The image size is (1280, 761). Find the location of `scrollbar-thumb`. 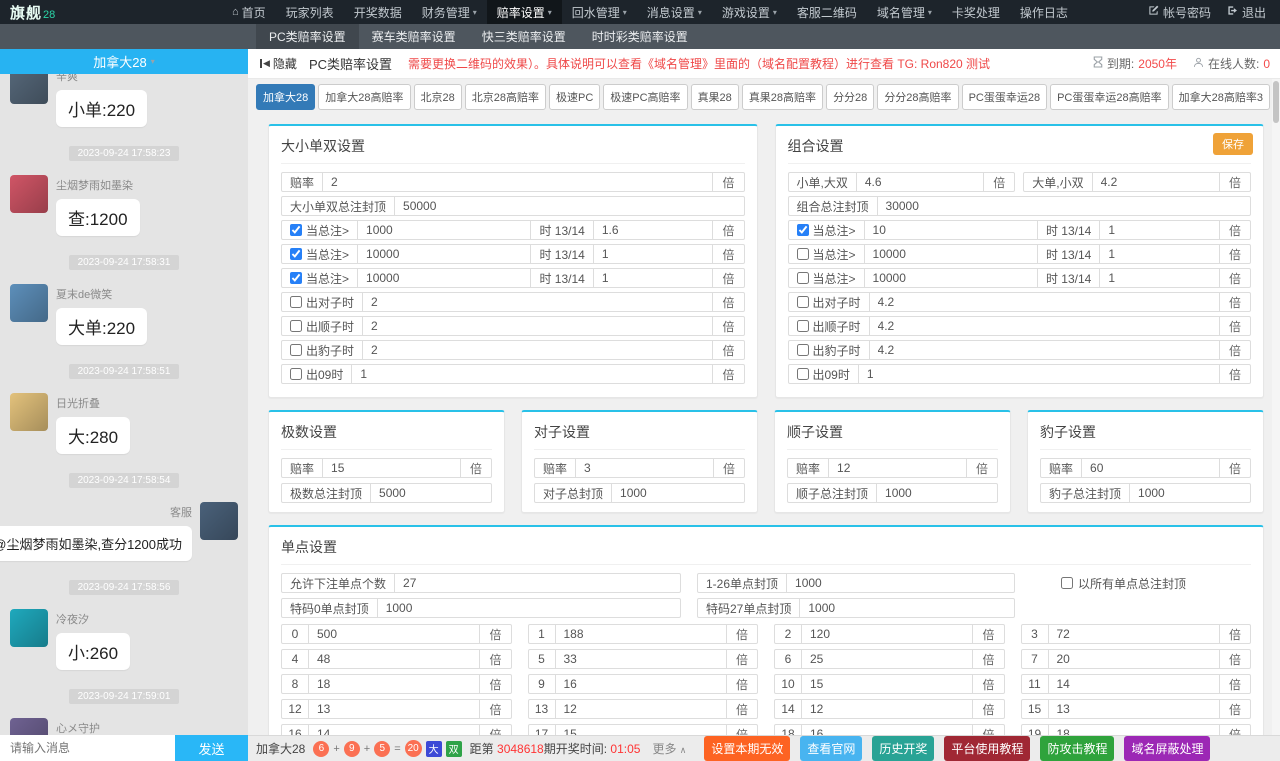

scrollbar-thumb is located at coordinates (1276, 102).